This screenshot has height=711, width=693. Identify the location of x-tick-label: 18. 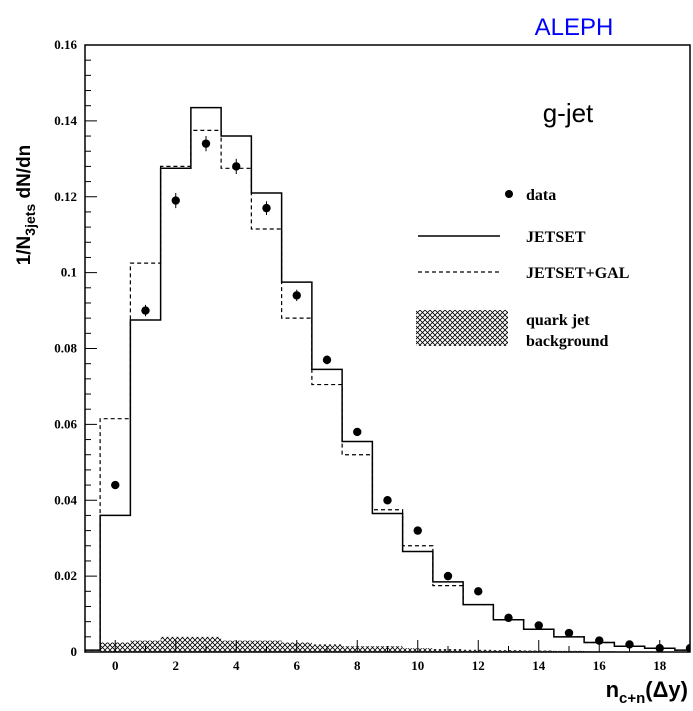
(660, 665).